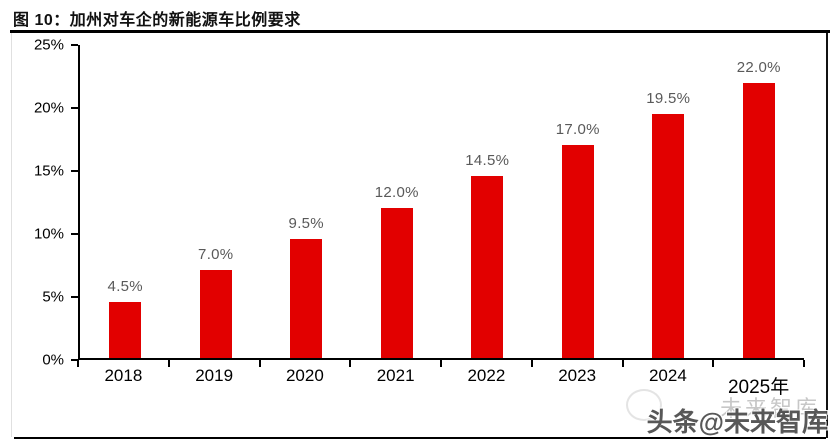 Image resolution: width=832 pixels, height=444 pixels. I want to click on title-underline, so click(420, 31).